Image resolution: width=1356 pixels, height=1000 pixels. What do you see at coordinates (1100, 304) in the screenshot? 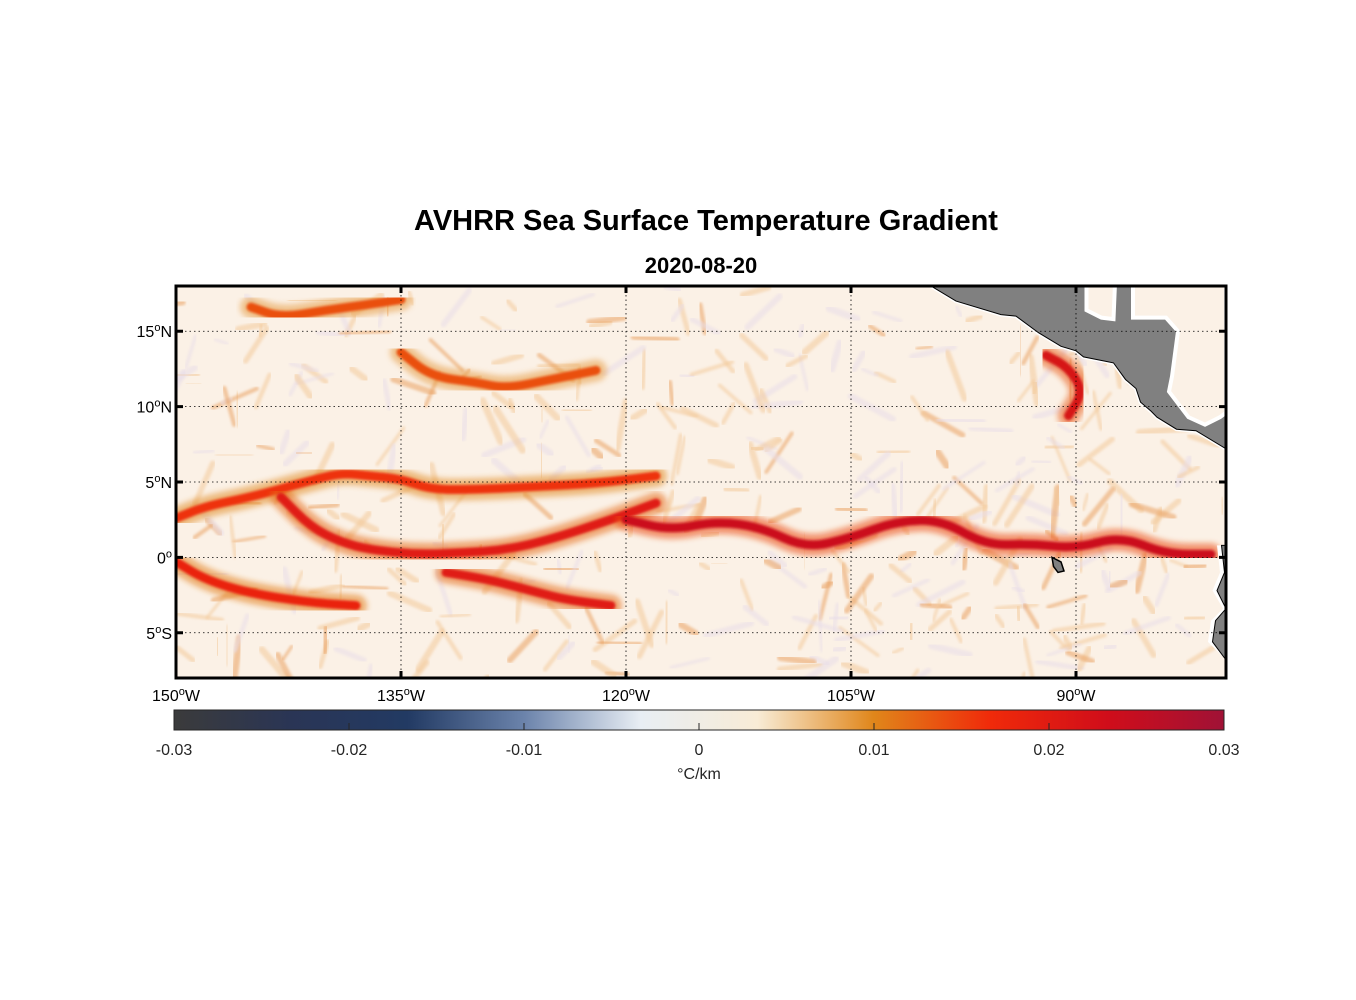
I see `caribbean-sea-water` at bounding box center [1100, 304].